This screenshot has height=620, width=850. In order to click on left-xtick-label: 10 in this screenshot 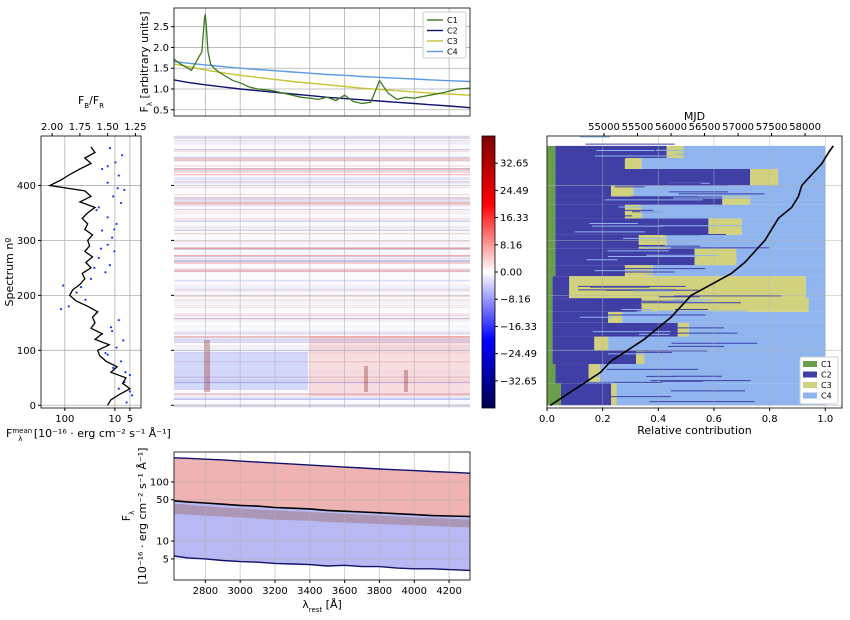, I will do `click(114, 419)`.